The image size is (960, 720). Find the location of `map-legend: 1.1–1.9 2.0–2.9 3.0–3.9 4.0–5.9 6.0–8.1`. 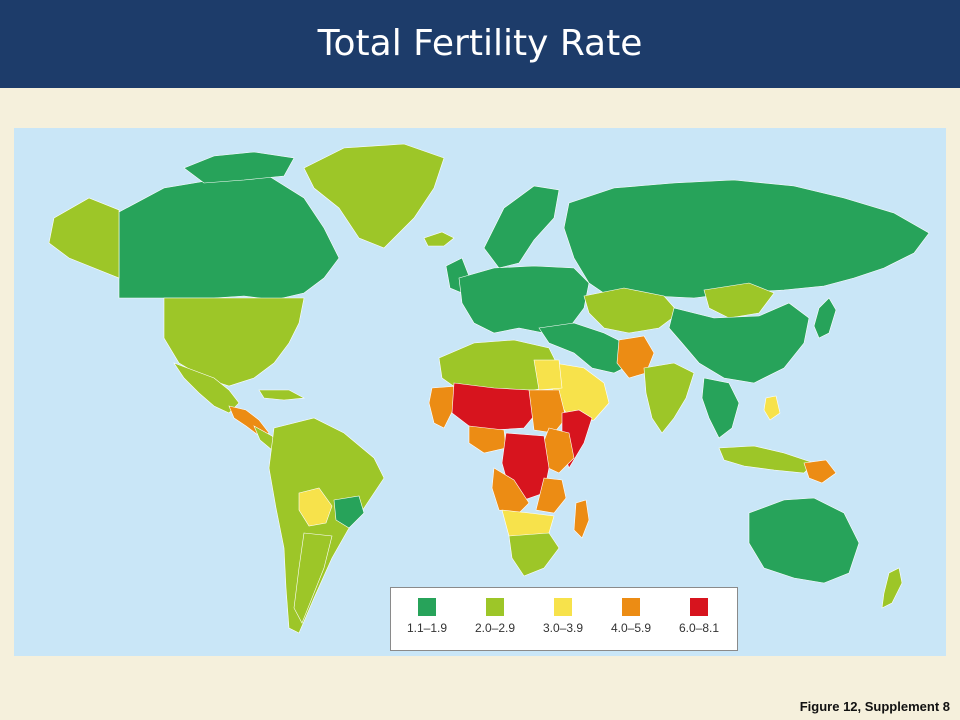

map-legend: 1.1–1.9 2.0–2.9 3.0–3.9 4.0–5.9 6.0–8.1 is located at coordinates (564, 619).